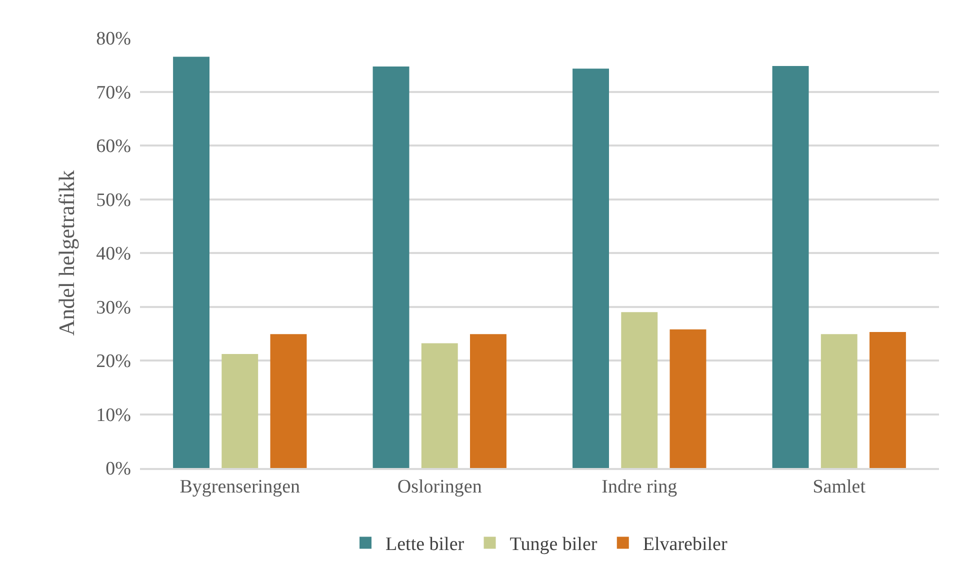 The width and height of the screenshot is (957, 578). I want to click on legend-label: Elvarebiler, so click(685, 545).